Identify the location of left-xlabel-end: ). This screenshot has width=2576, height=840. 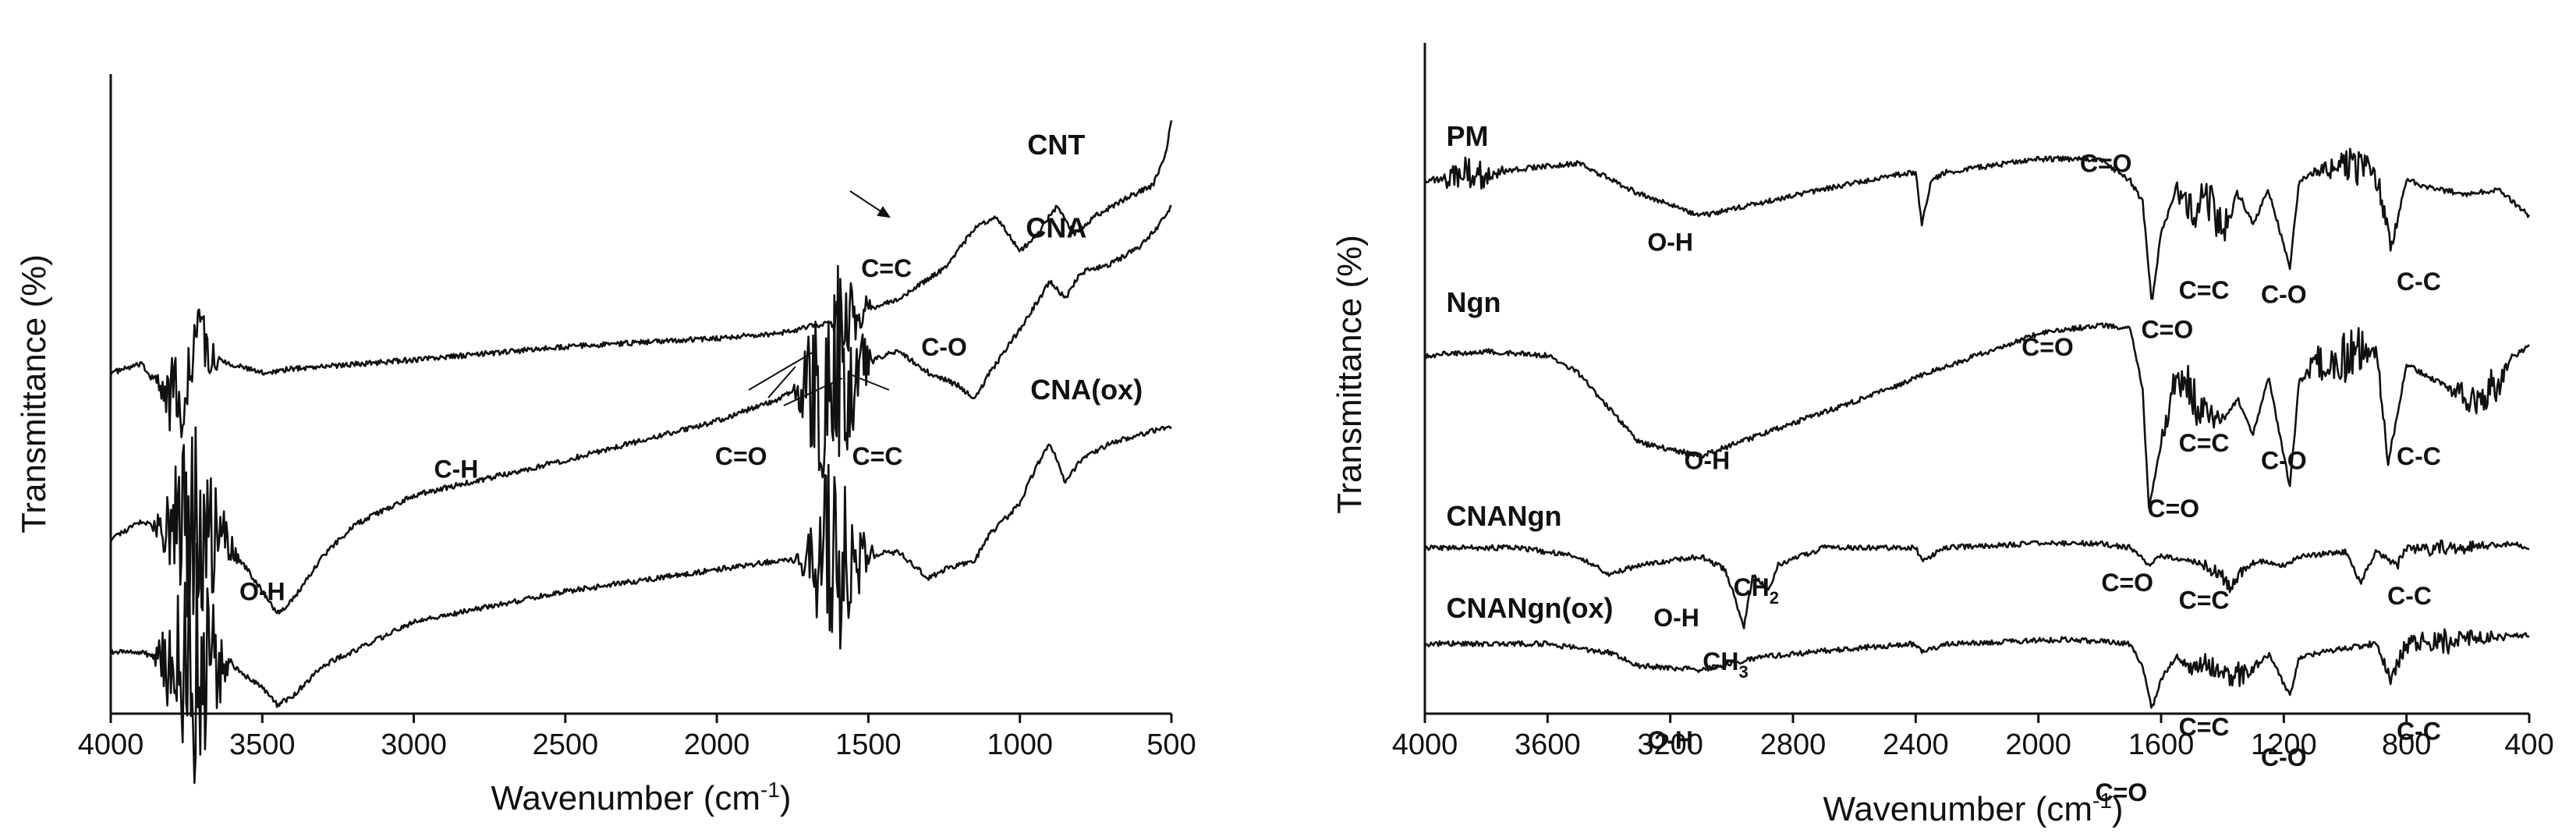
(786, 798).